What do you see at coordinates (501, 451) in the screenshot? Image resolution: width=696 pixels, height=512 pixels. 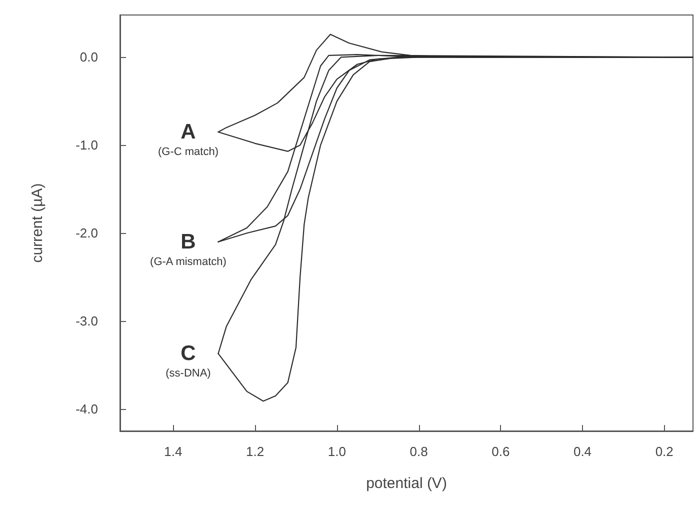 I see `x-tick-label: 0.6` at bounding box center [501, 451].